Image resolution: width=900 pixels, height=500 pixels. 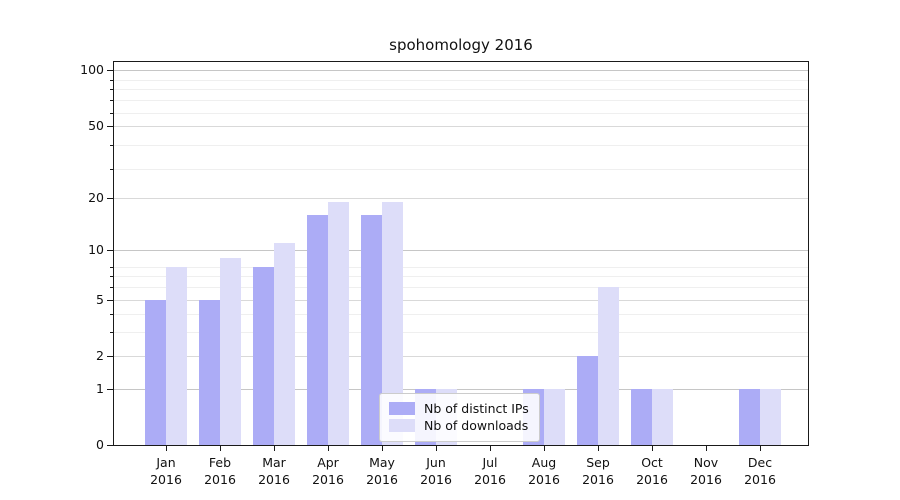 I want to click on x-tick-label: Aug 2016, so click(x=544, y=471).